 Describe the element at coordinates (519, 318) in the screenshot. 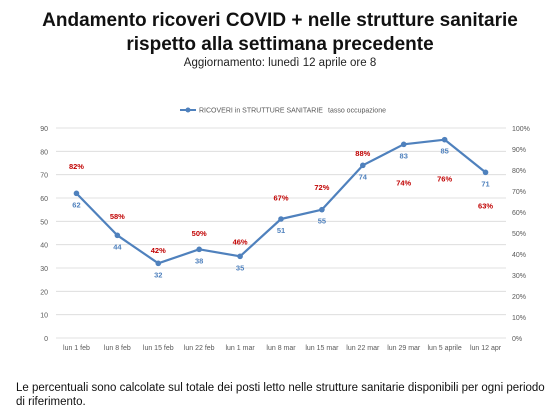

I see `right-axis-tick-label: 10%` at that location.